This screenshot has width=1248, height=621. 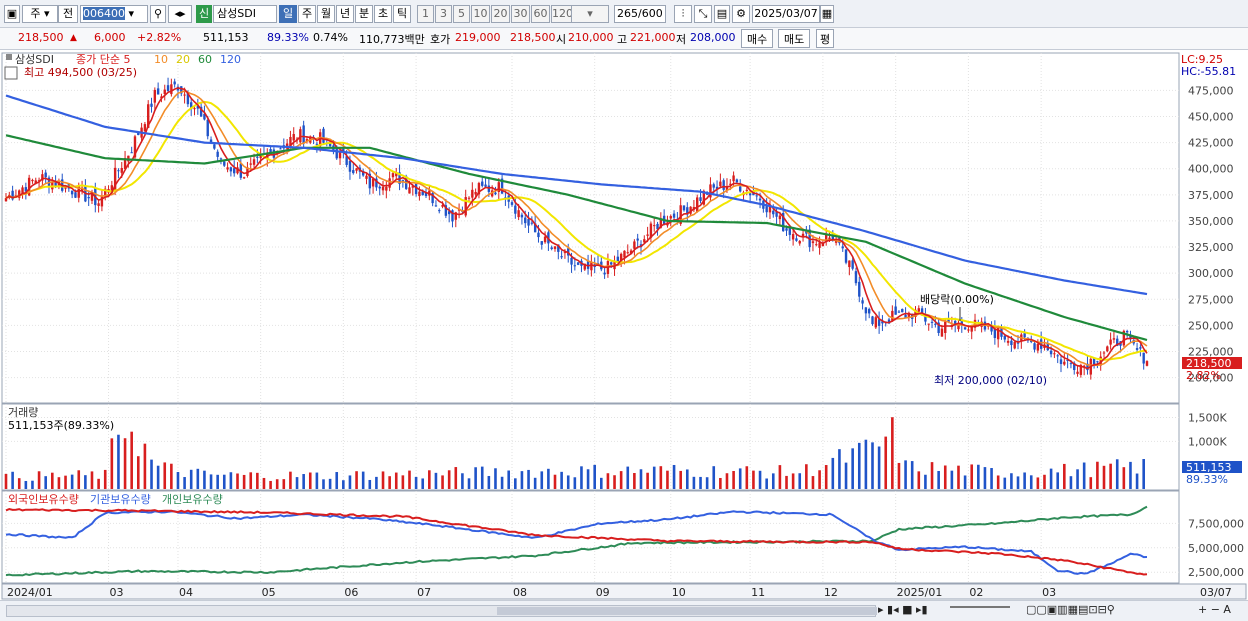 What do you see at coordinates (1211, 195) in the screenshot?
I see `price-tick: 375,000` at bounding box center [1211, 195].